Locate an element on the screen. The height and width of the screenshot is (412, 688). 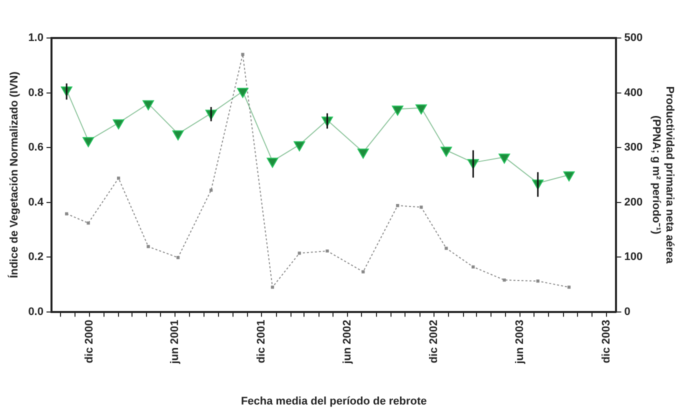
x-tick-label: jun 2001 is located at coordinates (175, 342).